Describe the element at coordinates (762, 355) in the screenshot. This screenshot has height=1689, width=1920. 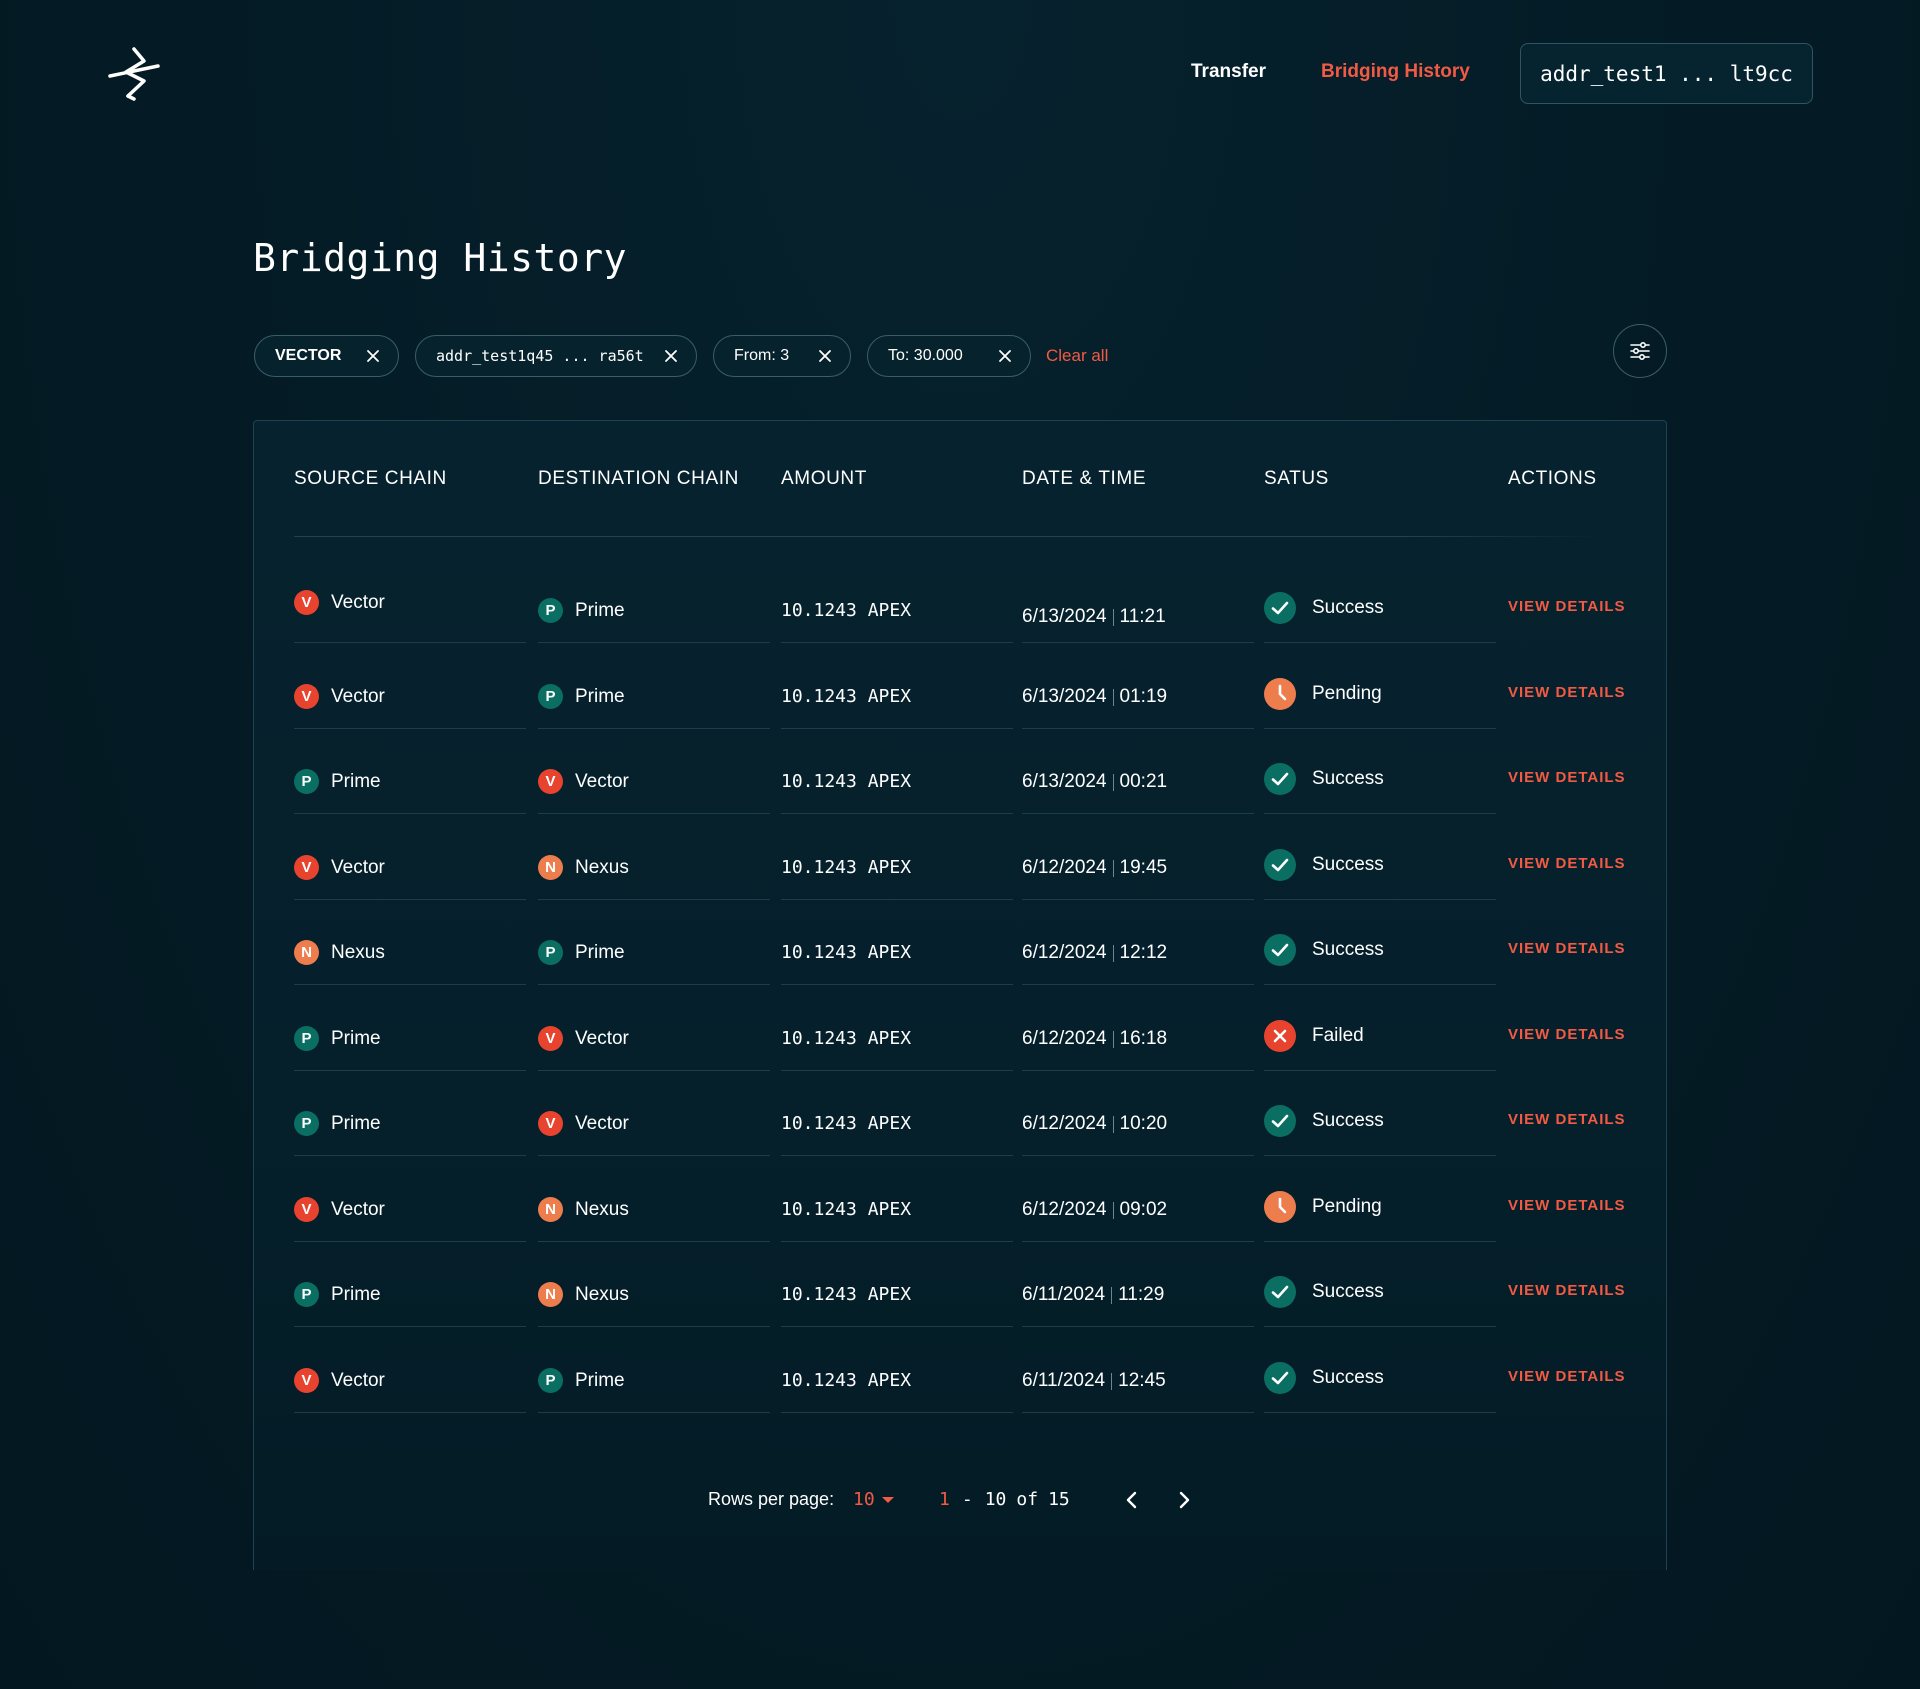
I see `filter-chip-label: From: 3` at that location.